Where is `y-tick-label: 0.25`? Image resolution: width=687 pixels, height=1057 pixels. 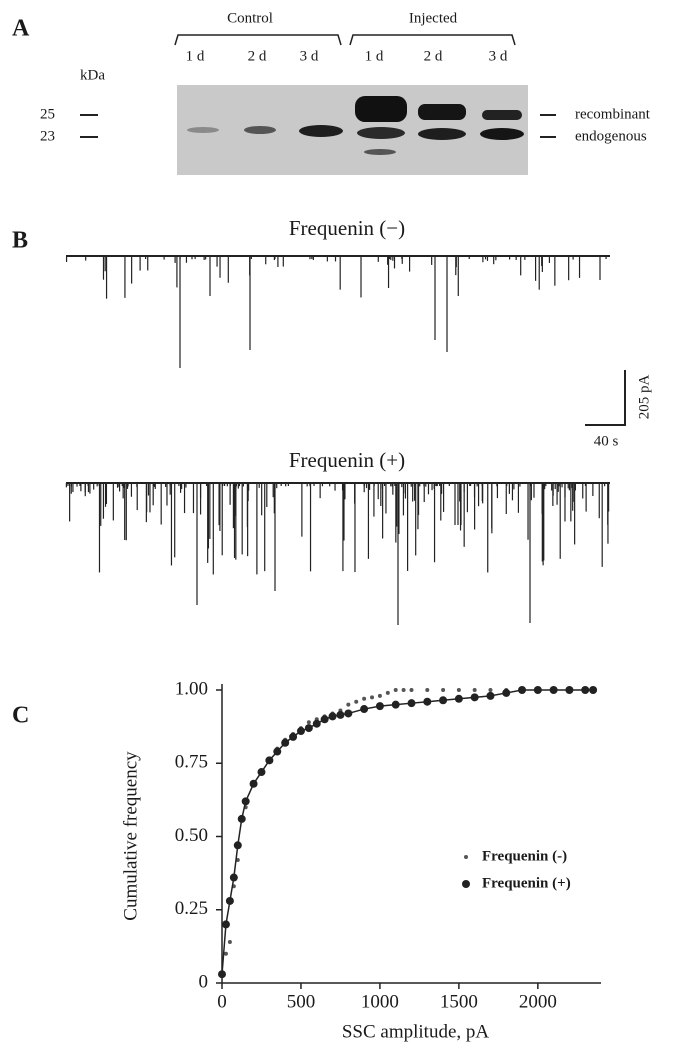 y-tick-label: 0.25 is located at coordinates (191, 908).